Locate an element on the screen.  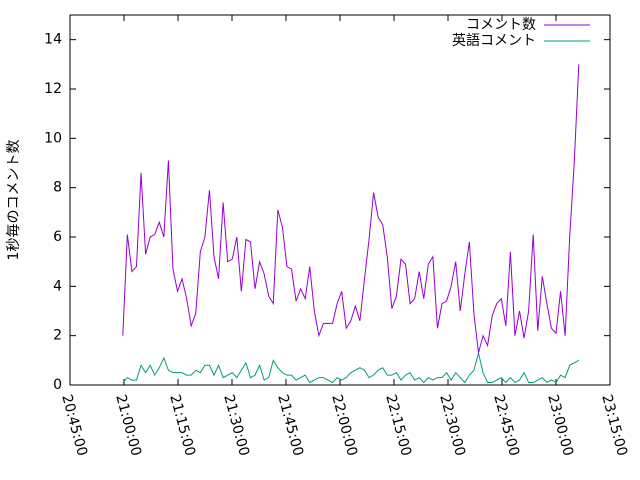
x-tick-label: 21:45:00 is located at coordinates (290, 425).